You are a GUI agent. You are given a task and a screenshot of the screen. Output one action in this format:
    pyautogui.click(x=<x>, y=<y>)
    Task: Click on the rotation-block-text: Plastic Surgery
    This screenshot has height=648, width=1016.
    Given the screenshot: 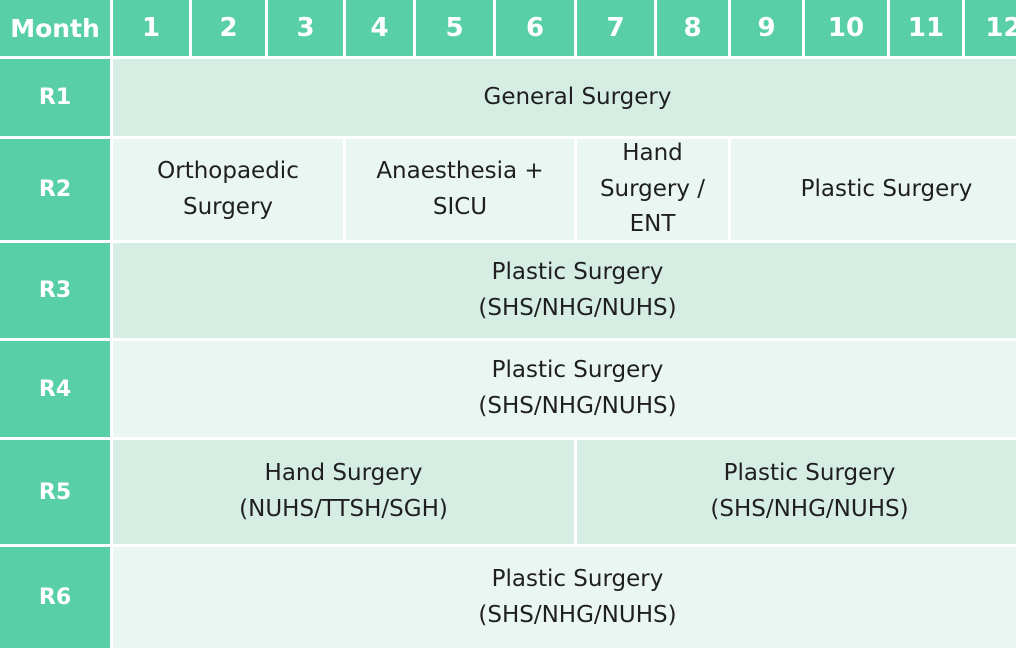 What is the action you would take?
    pyautogui.click(x=887, y=190)
    